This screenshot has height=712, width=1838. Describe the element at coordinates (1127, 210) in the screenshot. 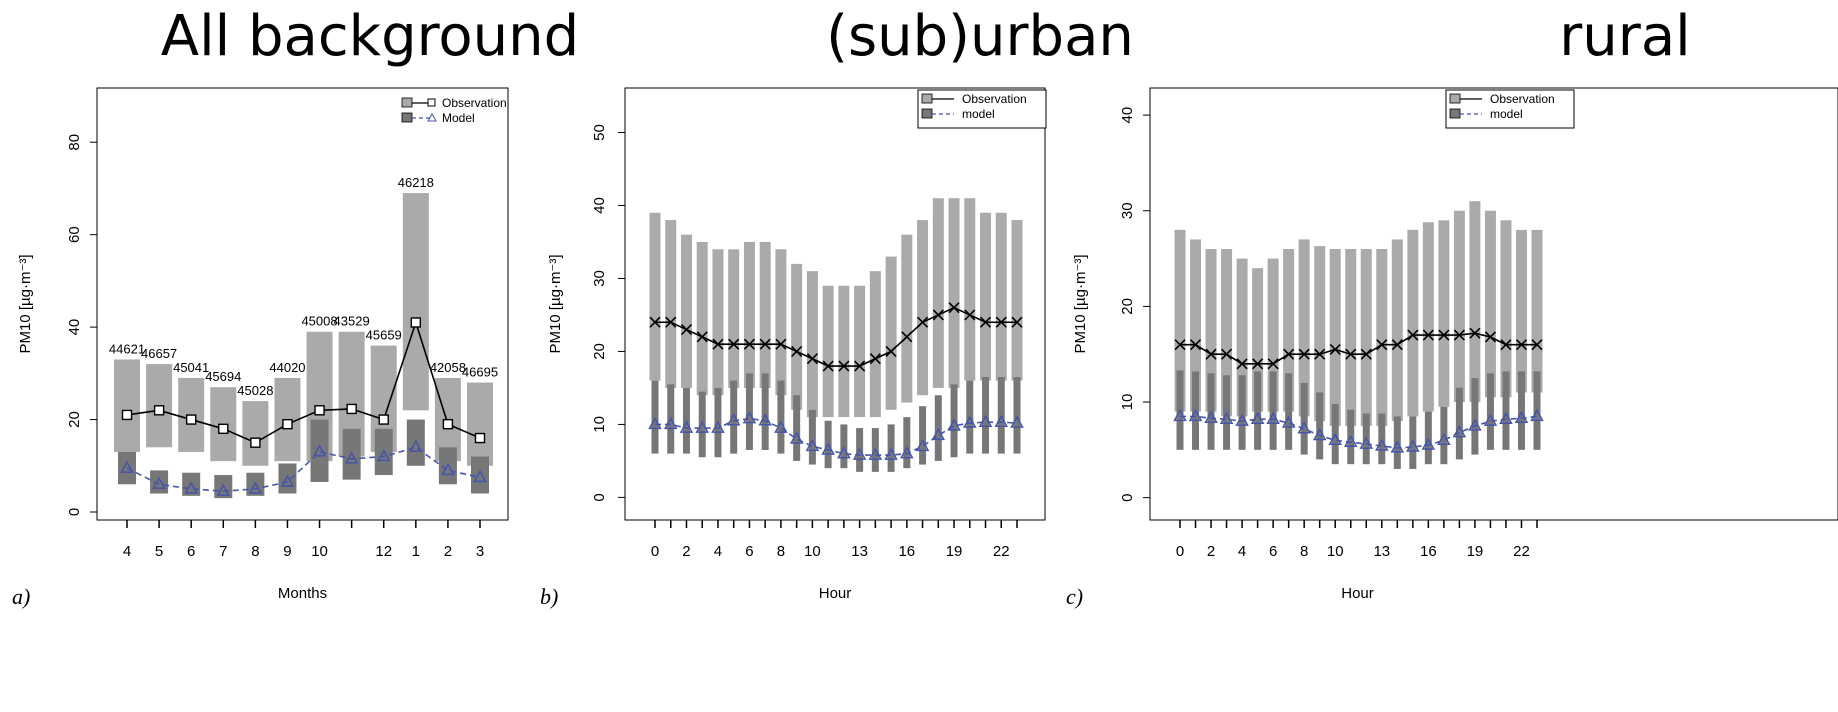

I see `y-tick-label: 30` at that location.